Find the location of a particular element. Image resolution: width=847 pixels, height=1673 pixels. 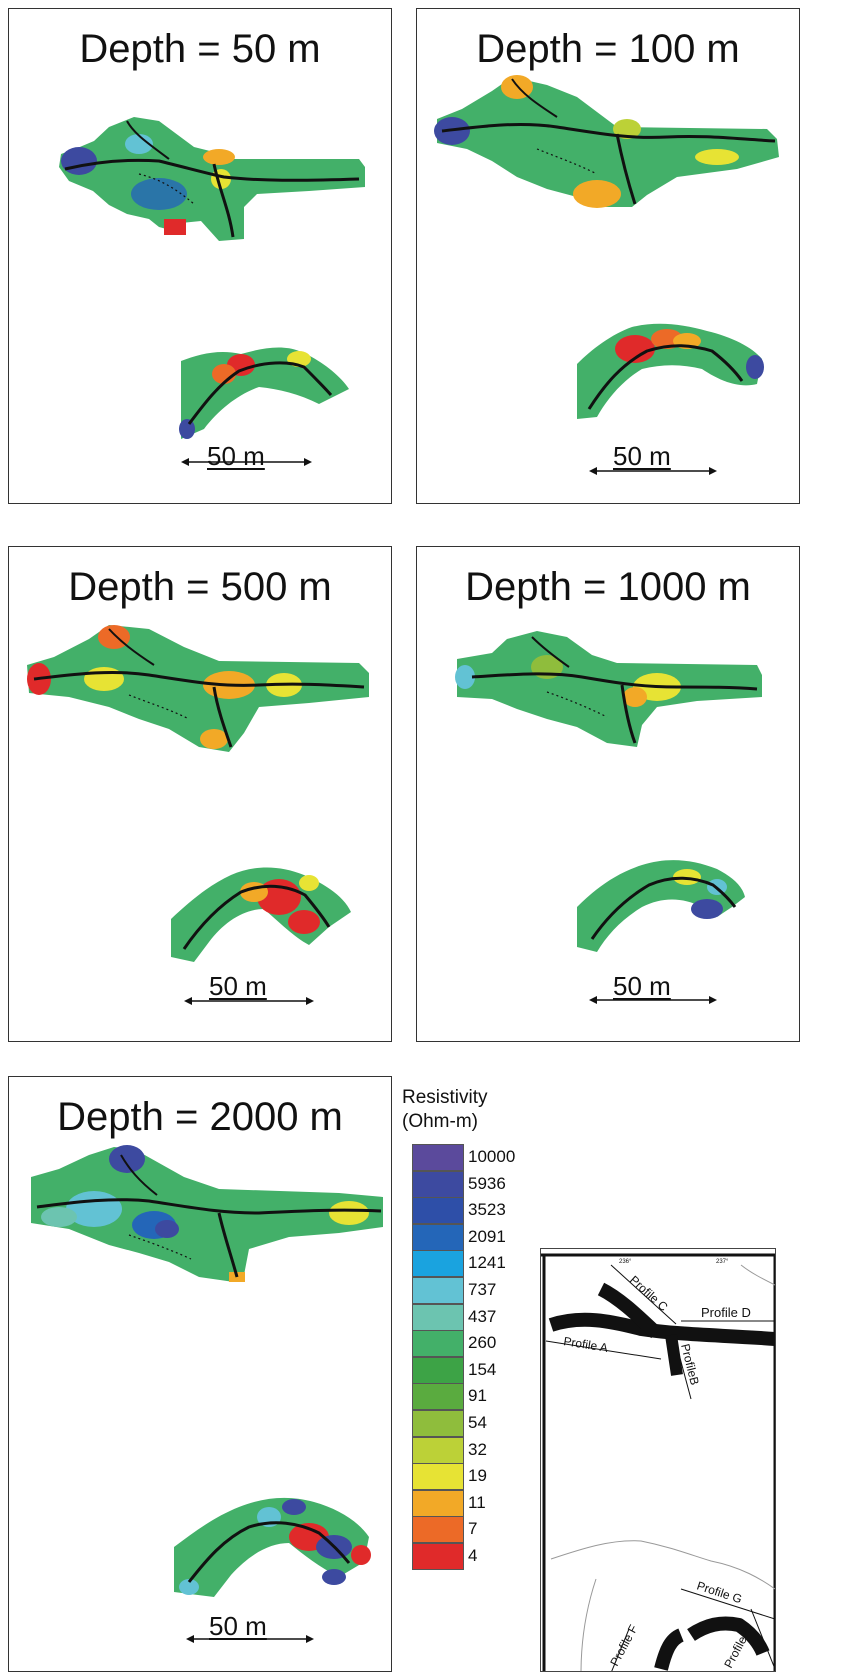

panel-title: Depth = 2000 m is located at coordinates (200, 1117).